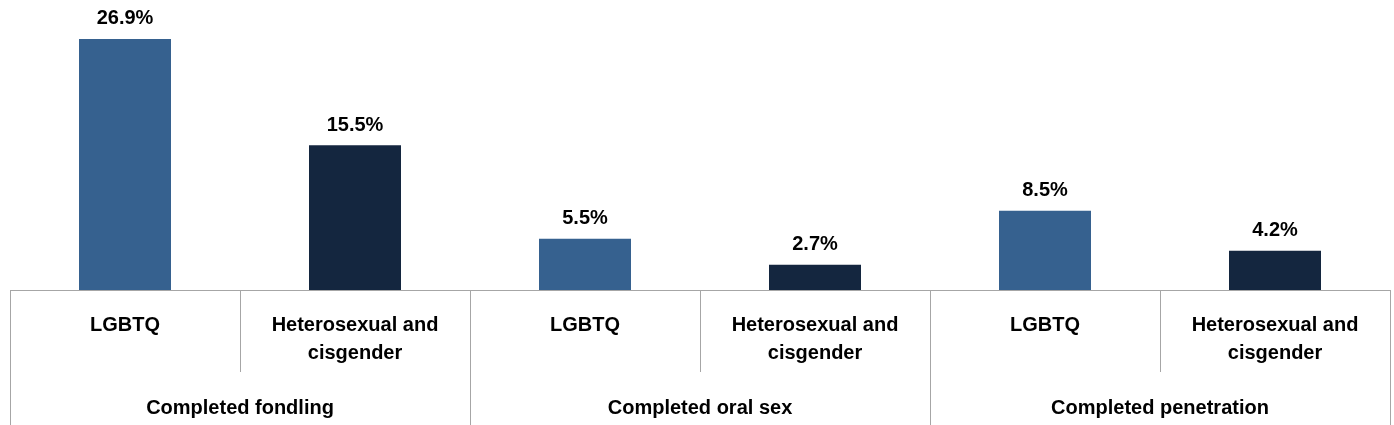  What do you see at coordinates (125, 323) in the screenshot?
I see `series-label: LGBTQ` at bounding box center [125, 323].